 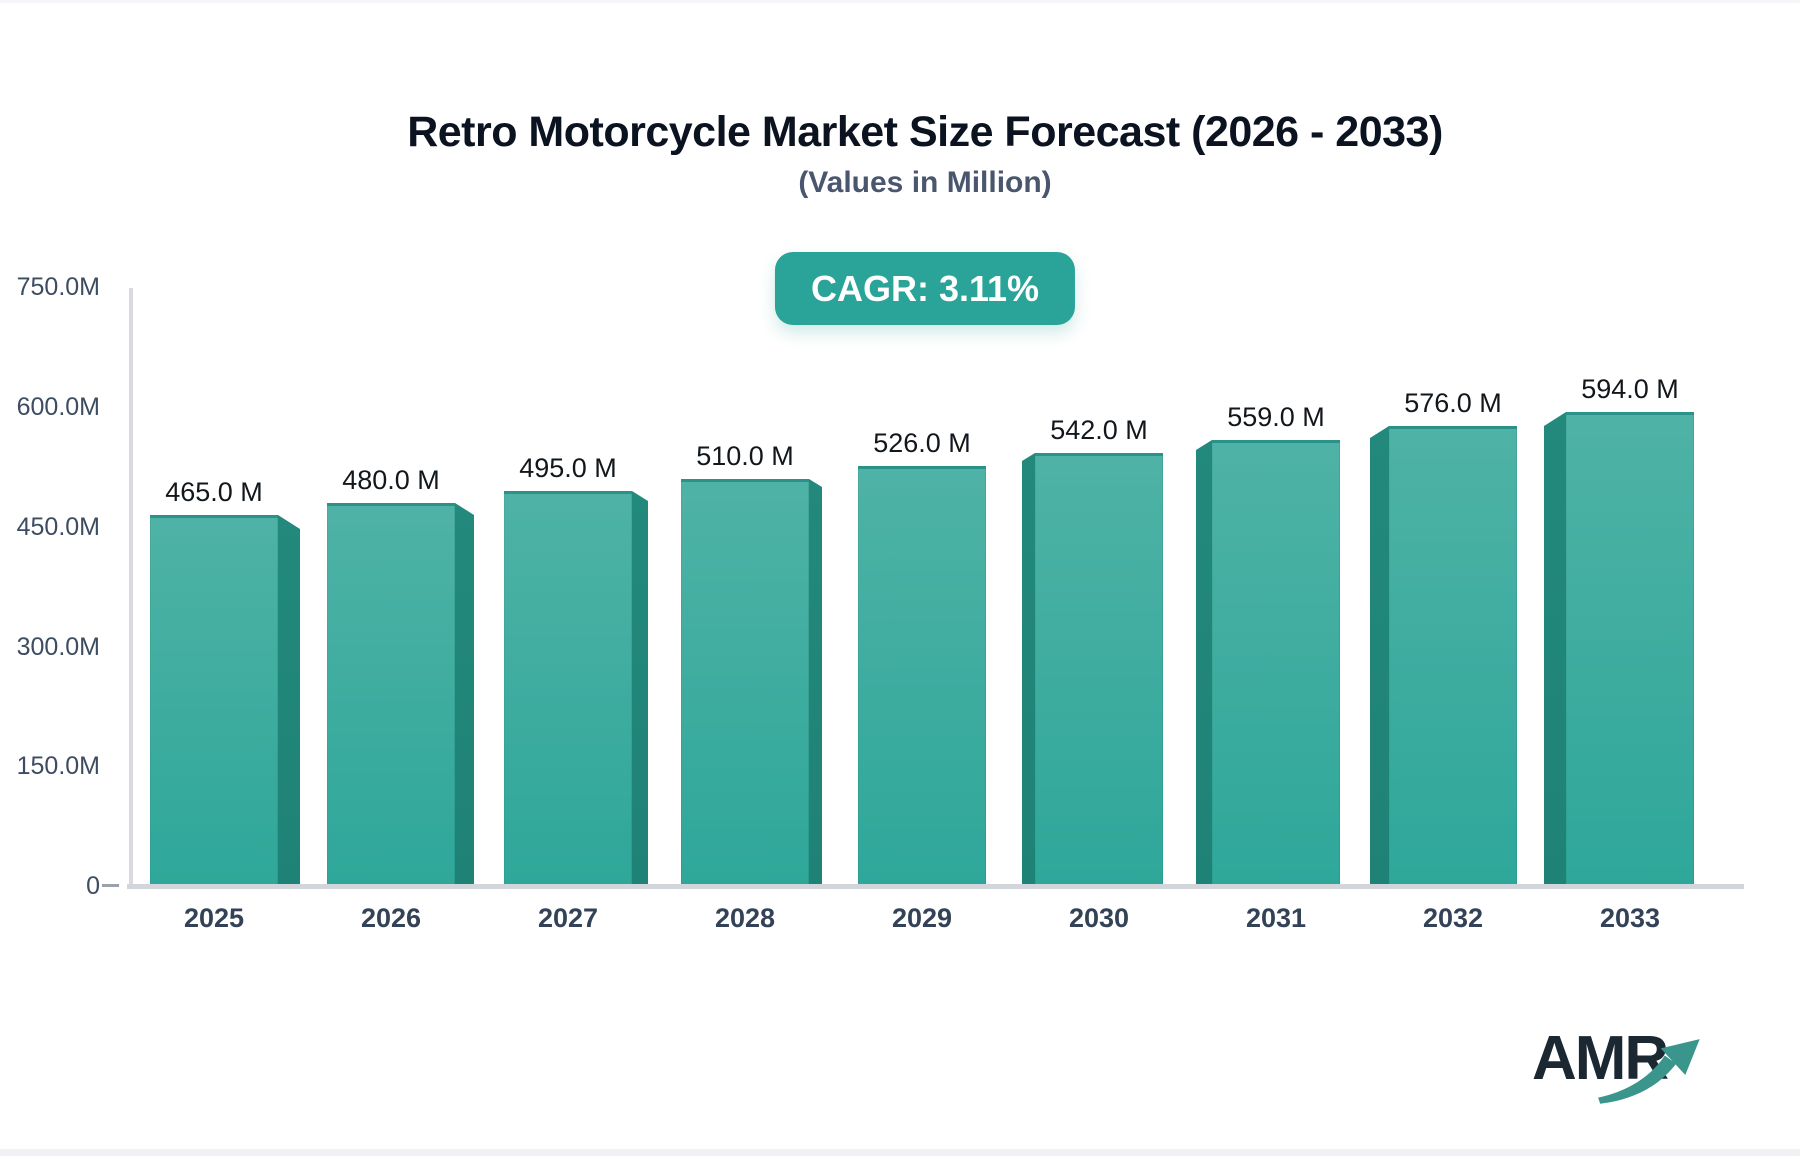 What do you see at coordinates (131, 588) in the screenshot?
I see `y-axis-line` at bounding box center [131, 588].